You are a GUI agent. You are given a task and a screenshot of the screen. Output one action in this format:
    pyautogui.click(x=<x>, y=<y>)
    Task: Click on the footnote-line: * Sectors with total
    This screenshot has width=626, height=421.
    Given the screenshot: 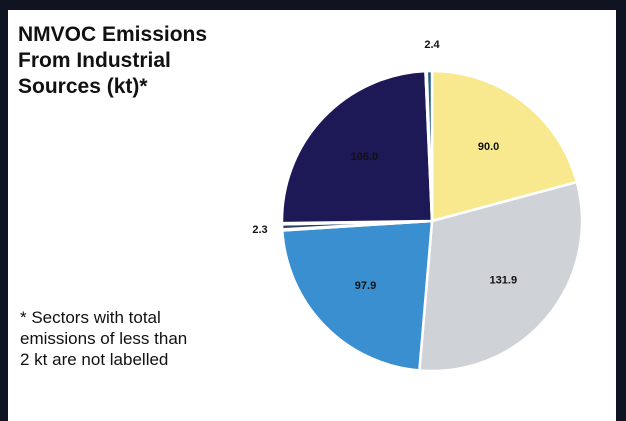 What is the action you would take?
    pyautogui.click(x=90, y=317)
    